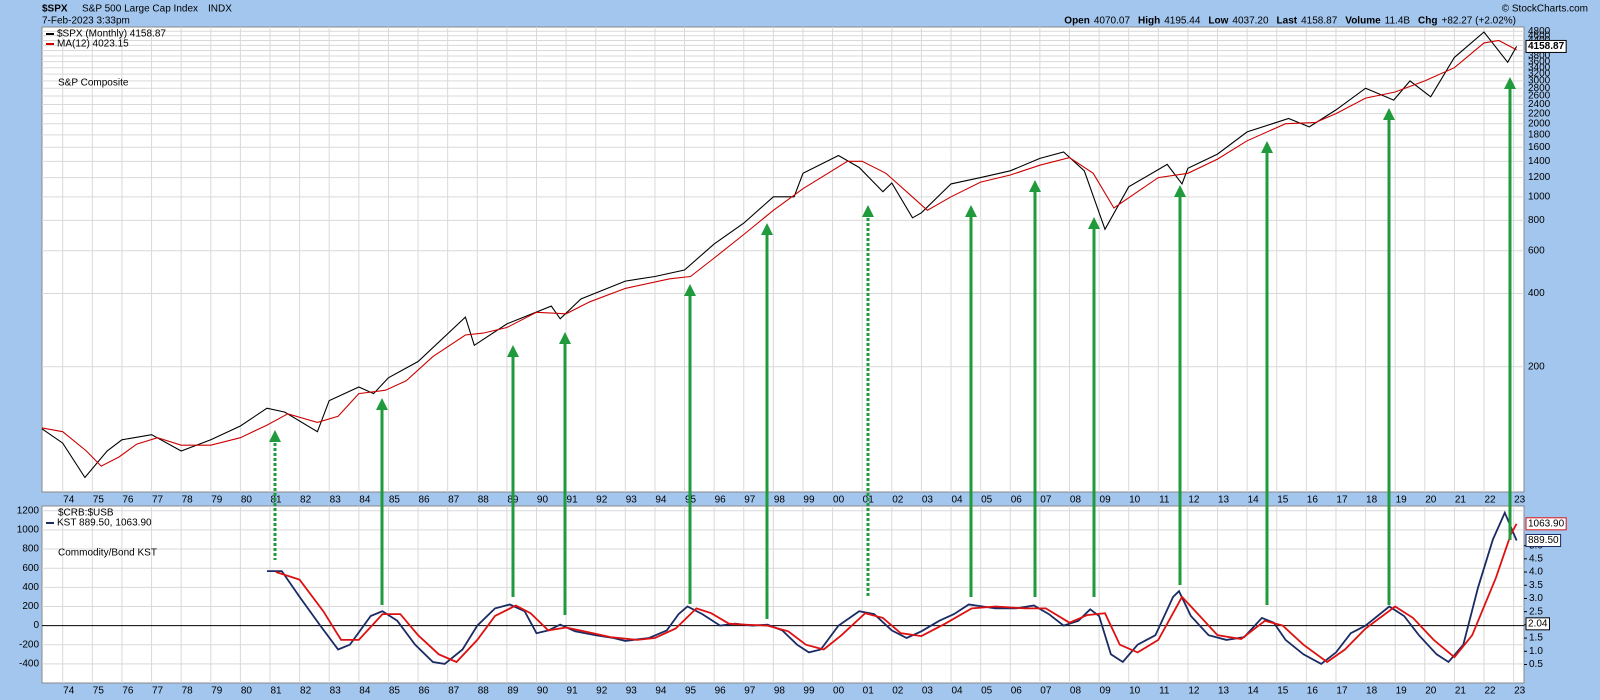 The width and height of the screenshot is (1600, 700). I want to click on y-tick-label: 4800, so click(1539, 31).